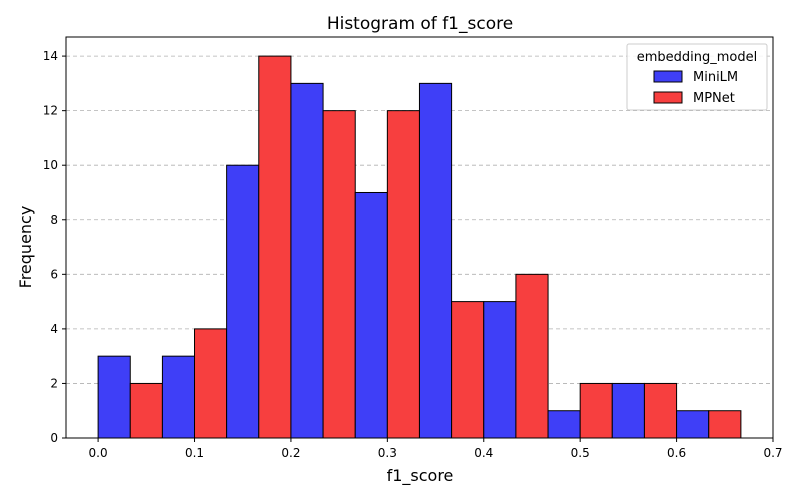  Describe the element at coordinates (50, 165) in the screenshot. I see `y-tick-label: 10` at that location.